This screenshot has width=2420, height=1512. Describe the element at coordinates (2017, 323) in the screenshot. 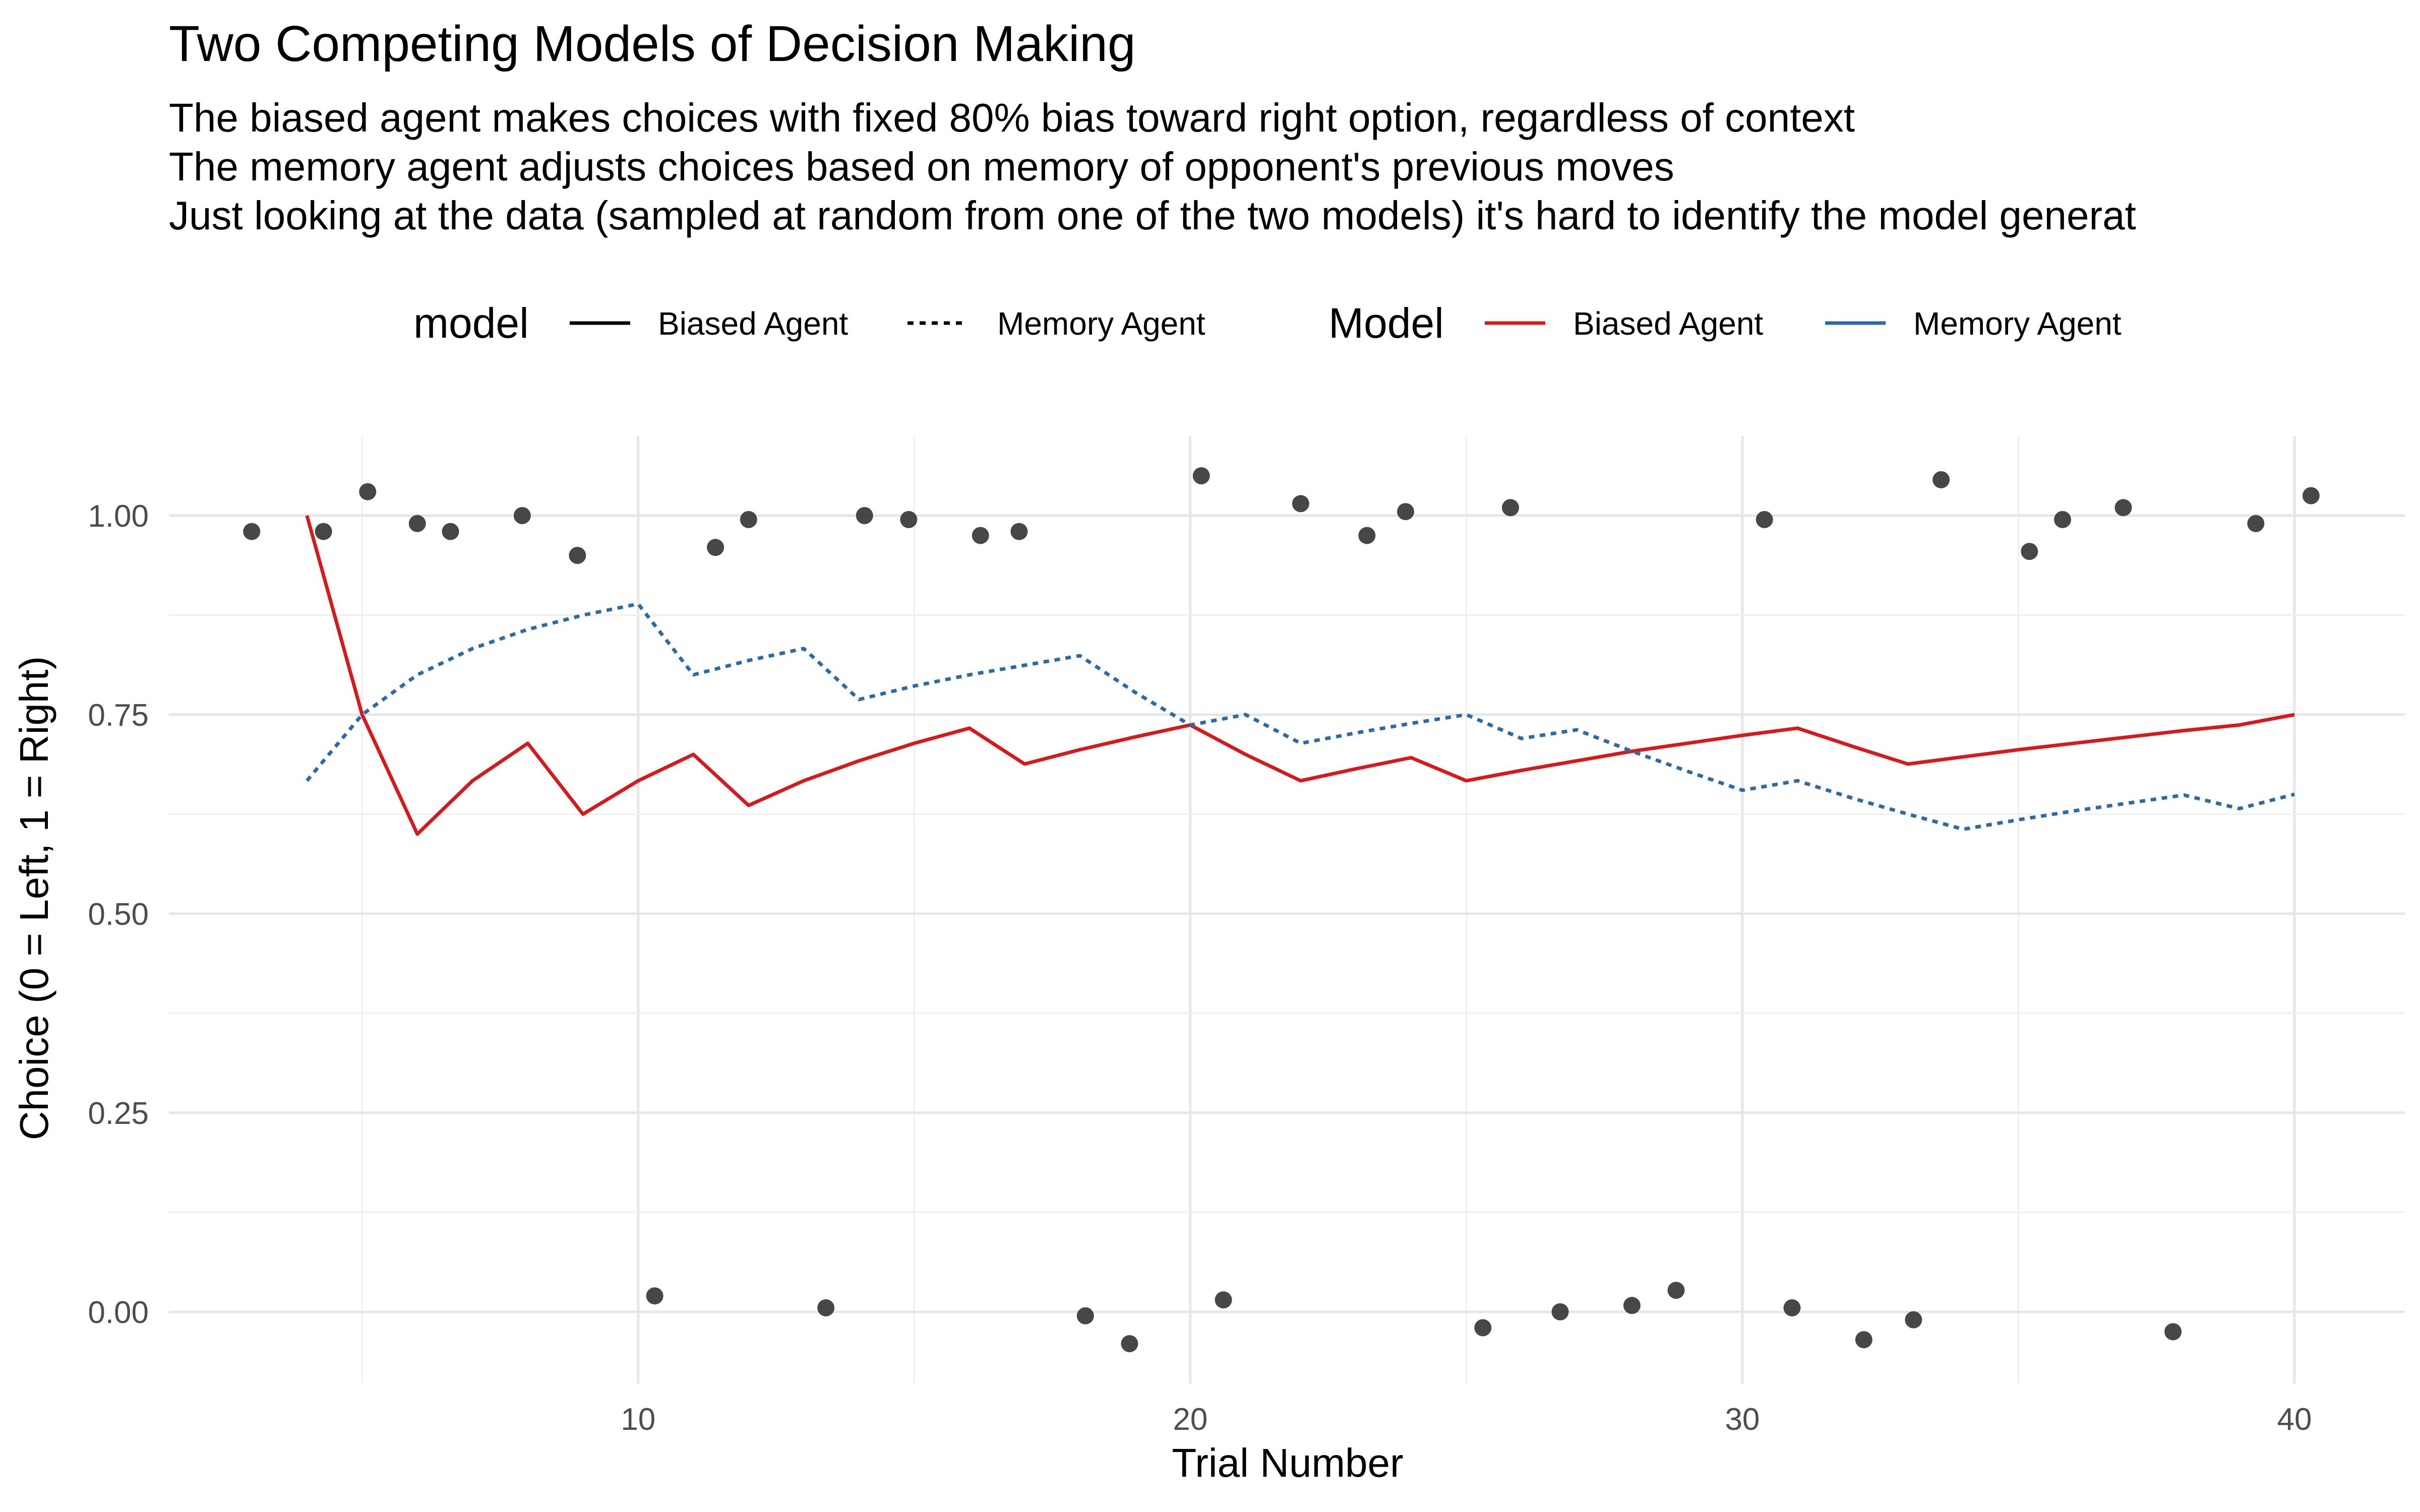

I see `legend-label-memory-colour: Memory Agent` at that location.